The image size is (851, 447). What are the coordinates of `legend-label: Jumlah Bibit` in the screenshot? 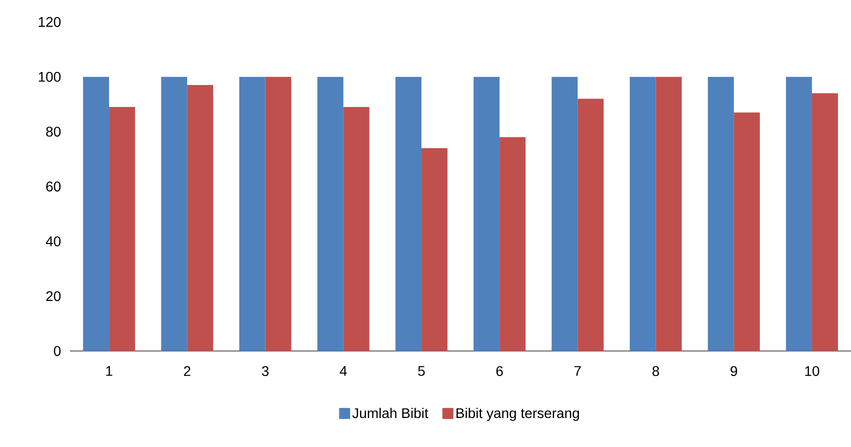 It's located at (390, 413).